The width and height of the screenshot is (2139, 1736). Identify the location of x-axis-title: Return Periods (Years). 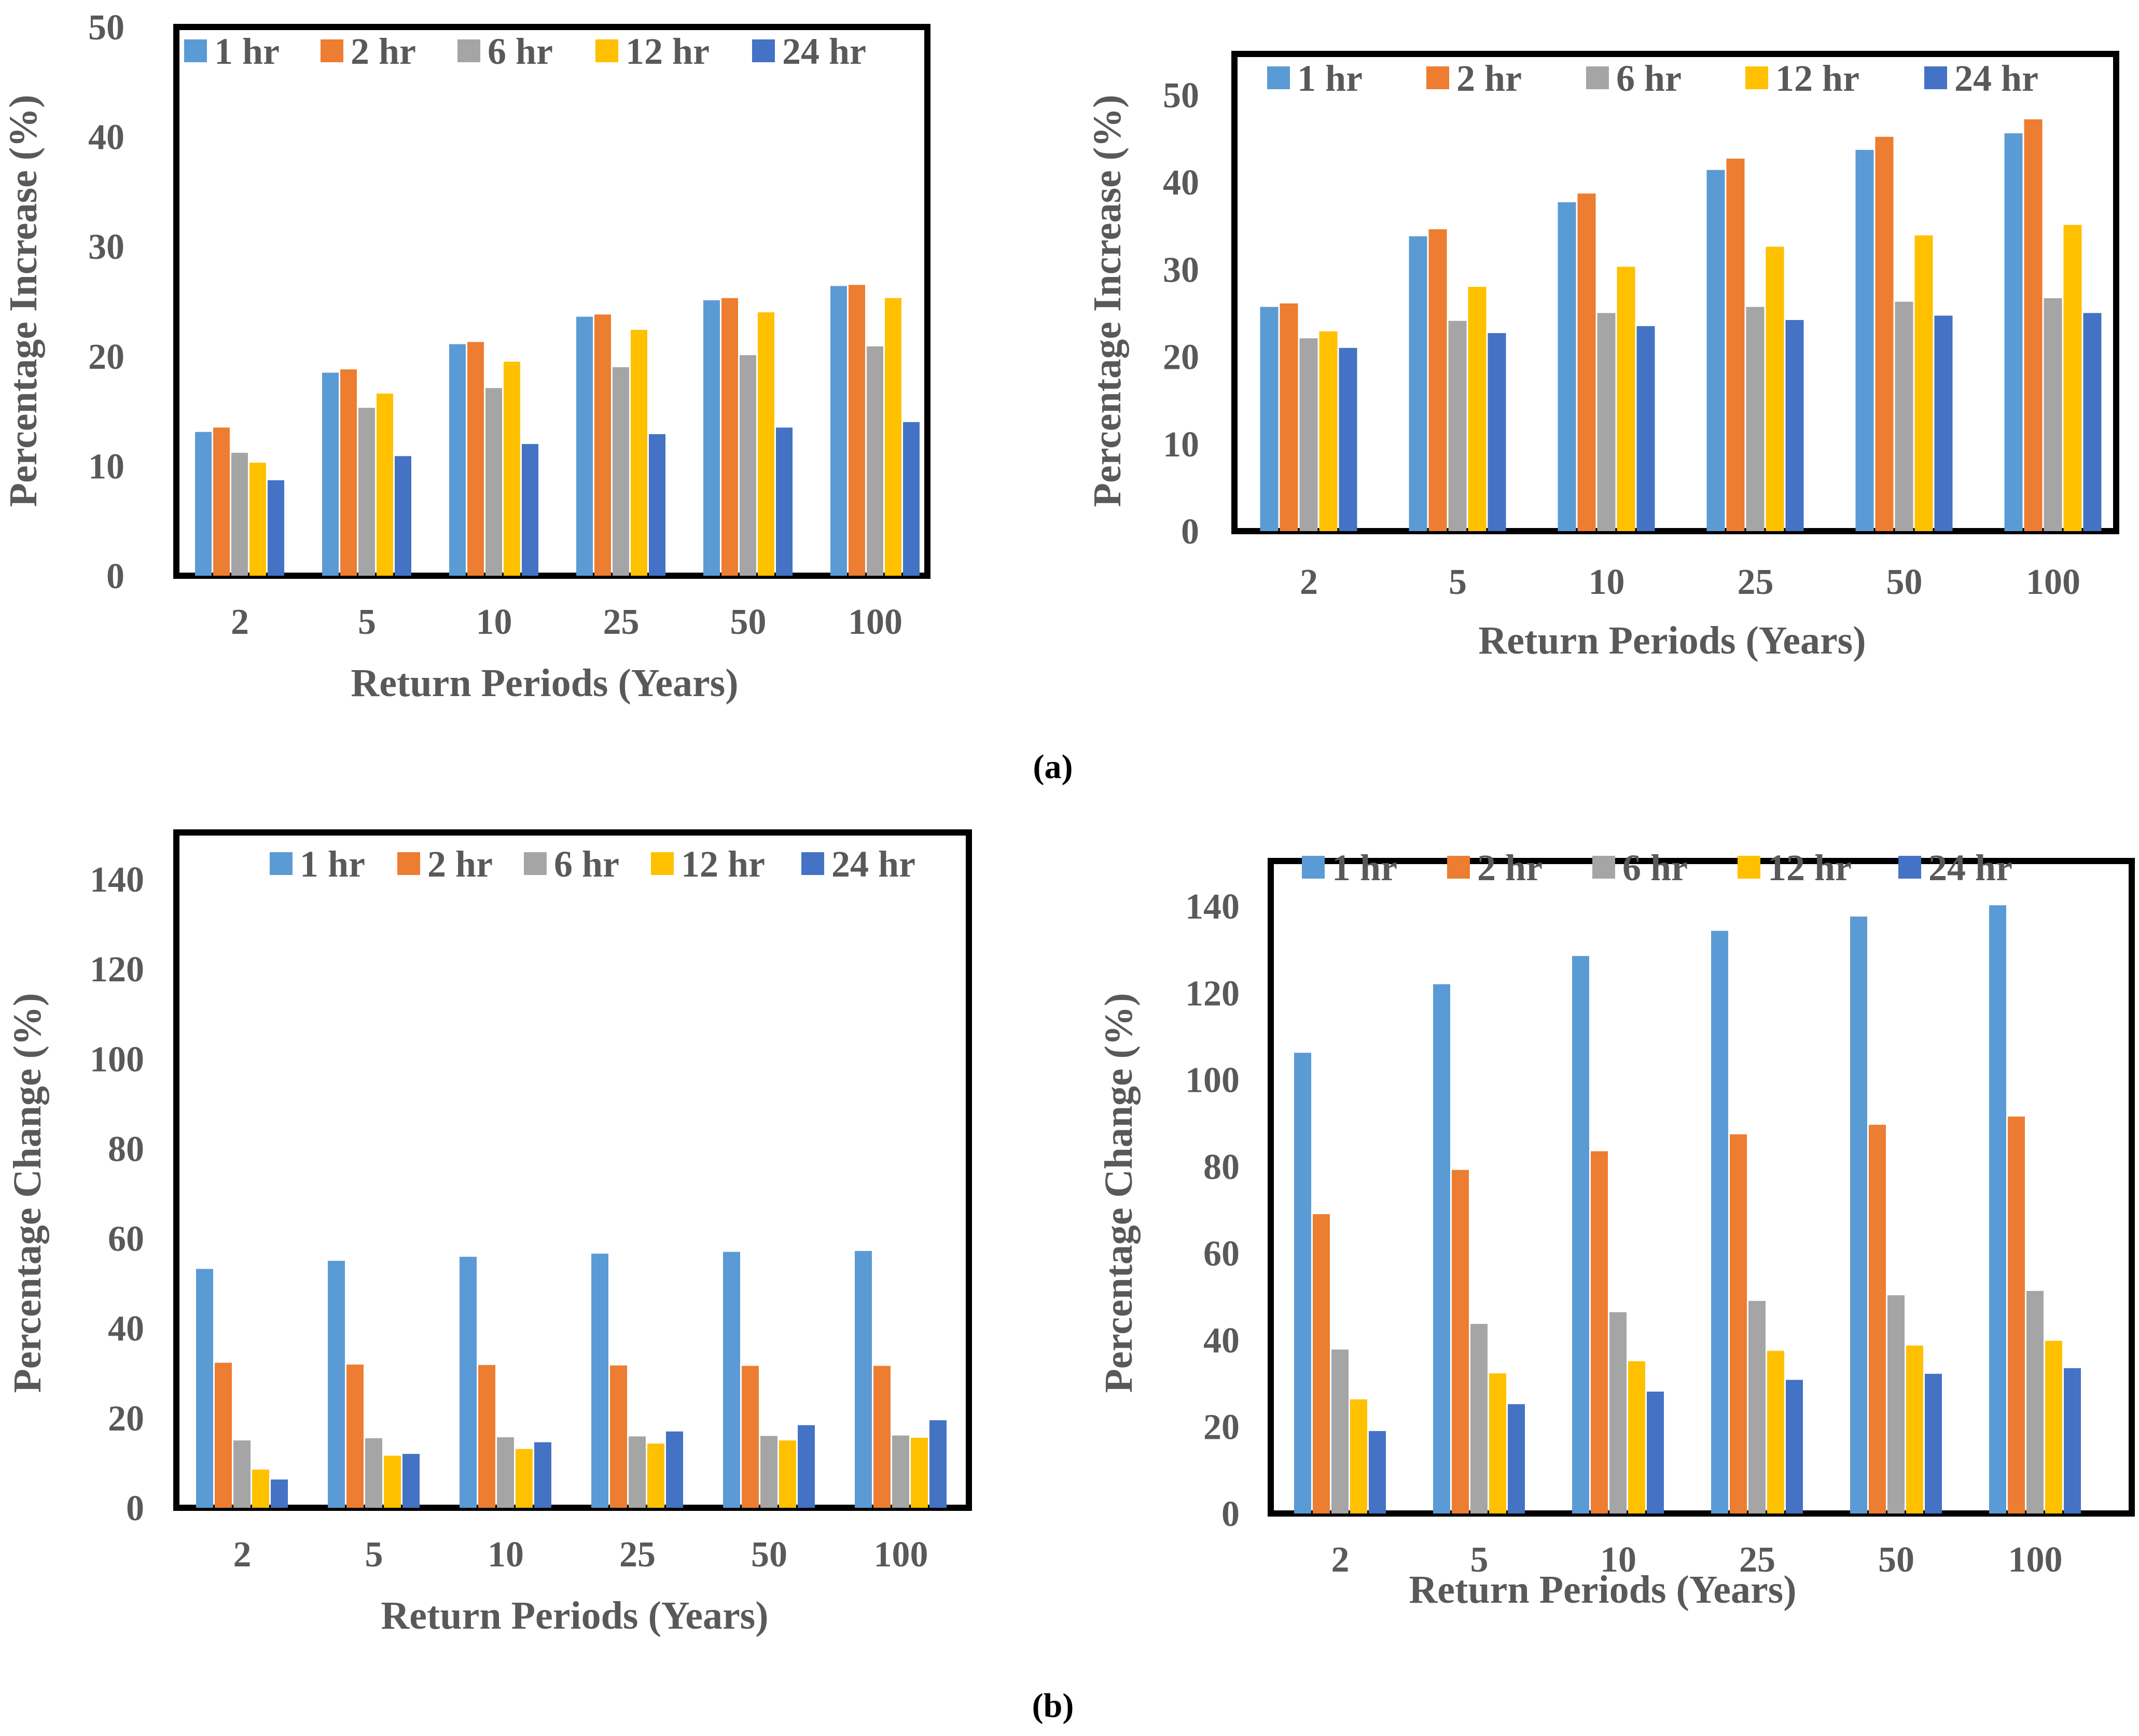
(544, 683).